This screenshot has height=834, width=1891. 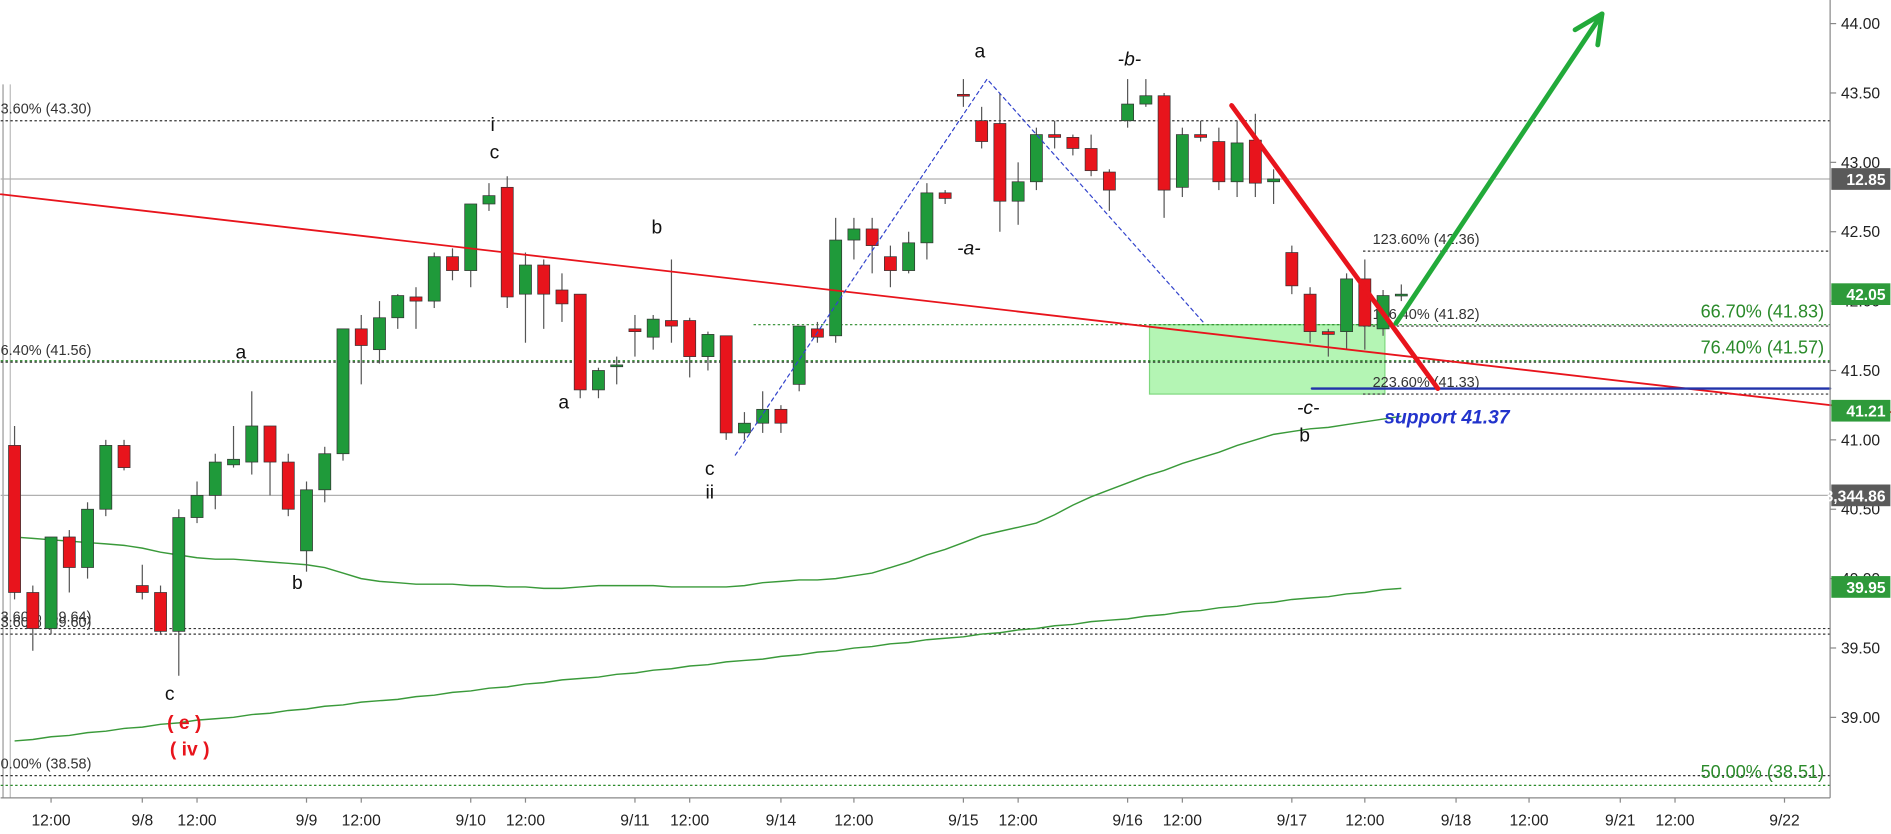 What do you see at coordinates (1860, 93) in the screenshot?
I see `y-tick-label: 43.50` at bounding box center [1860, 93].